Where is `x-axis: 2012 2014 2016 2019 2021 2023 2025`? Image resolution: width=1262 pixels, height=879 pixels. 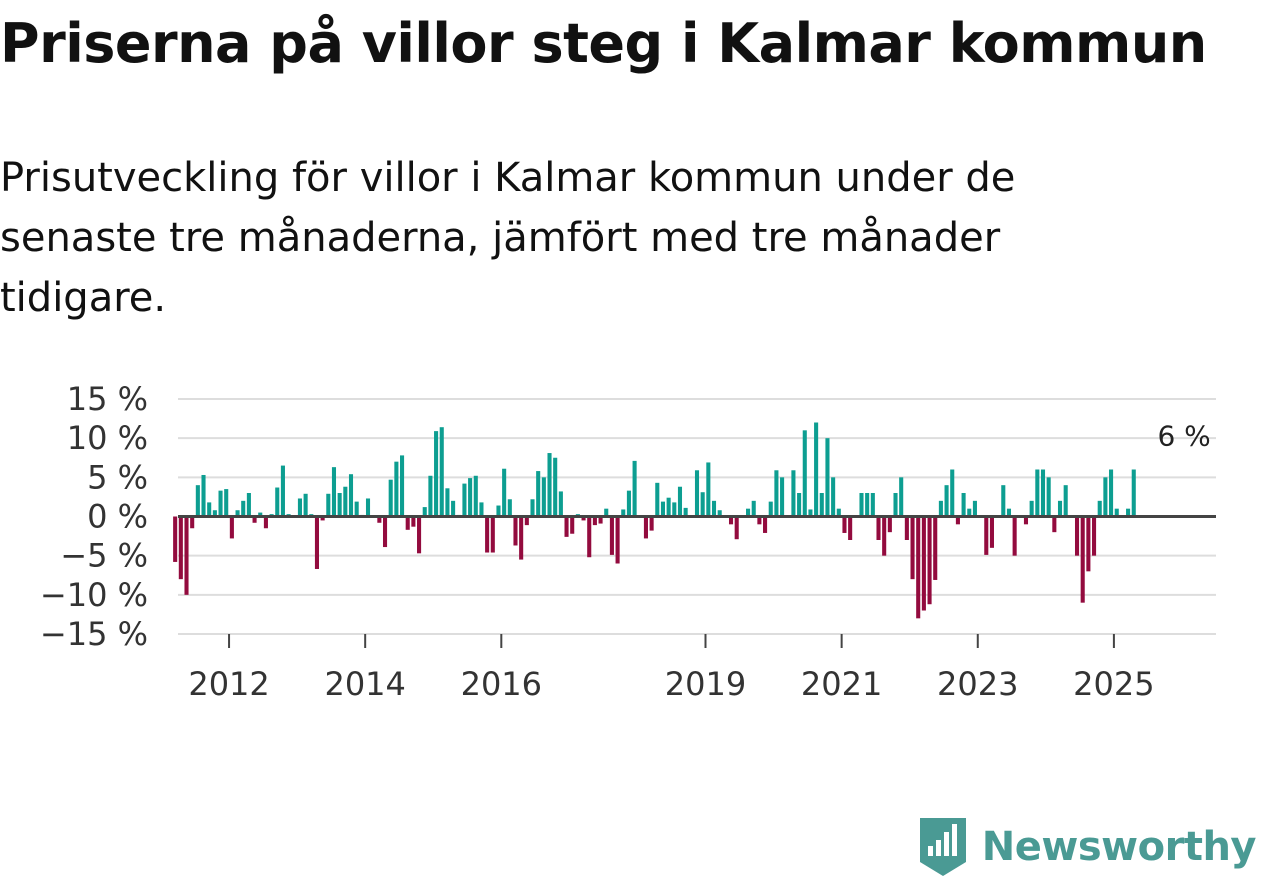 x-axis: 2012 2014 2016 2019 2021 2023 2025 is located at coordinates (697, 668).